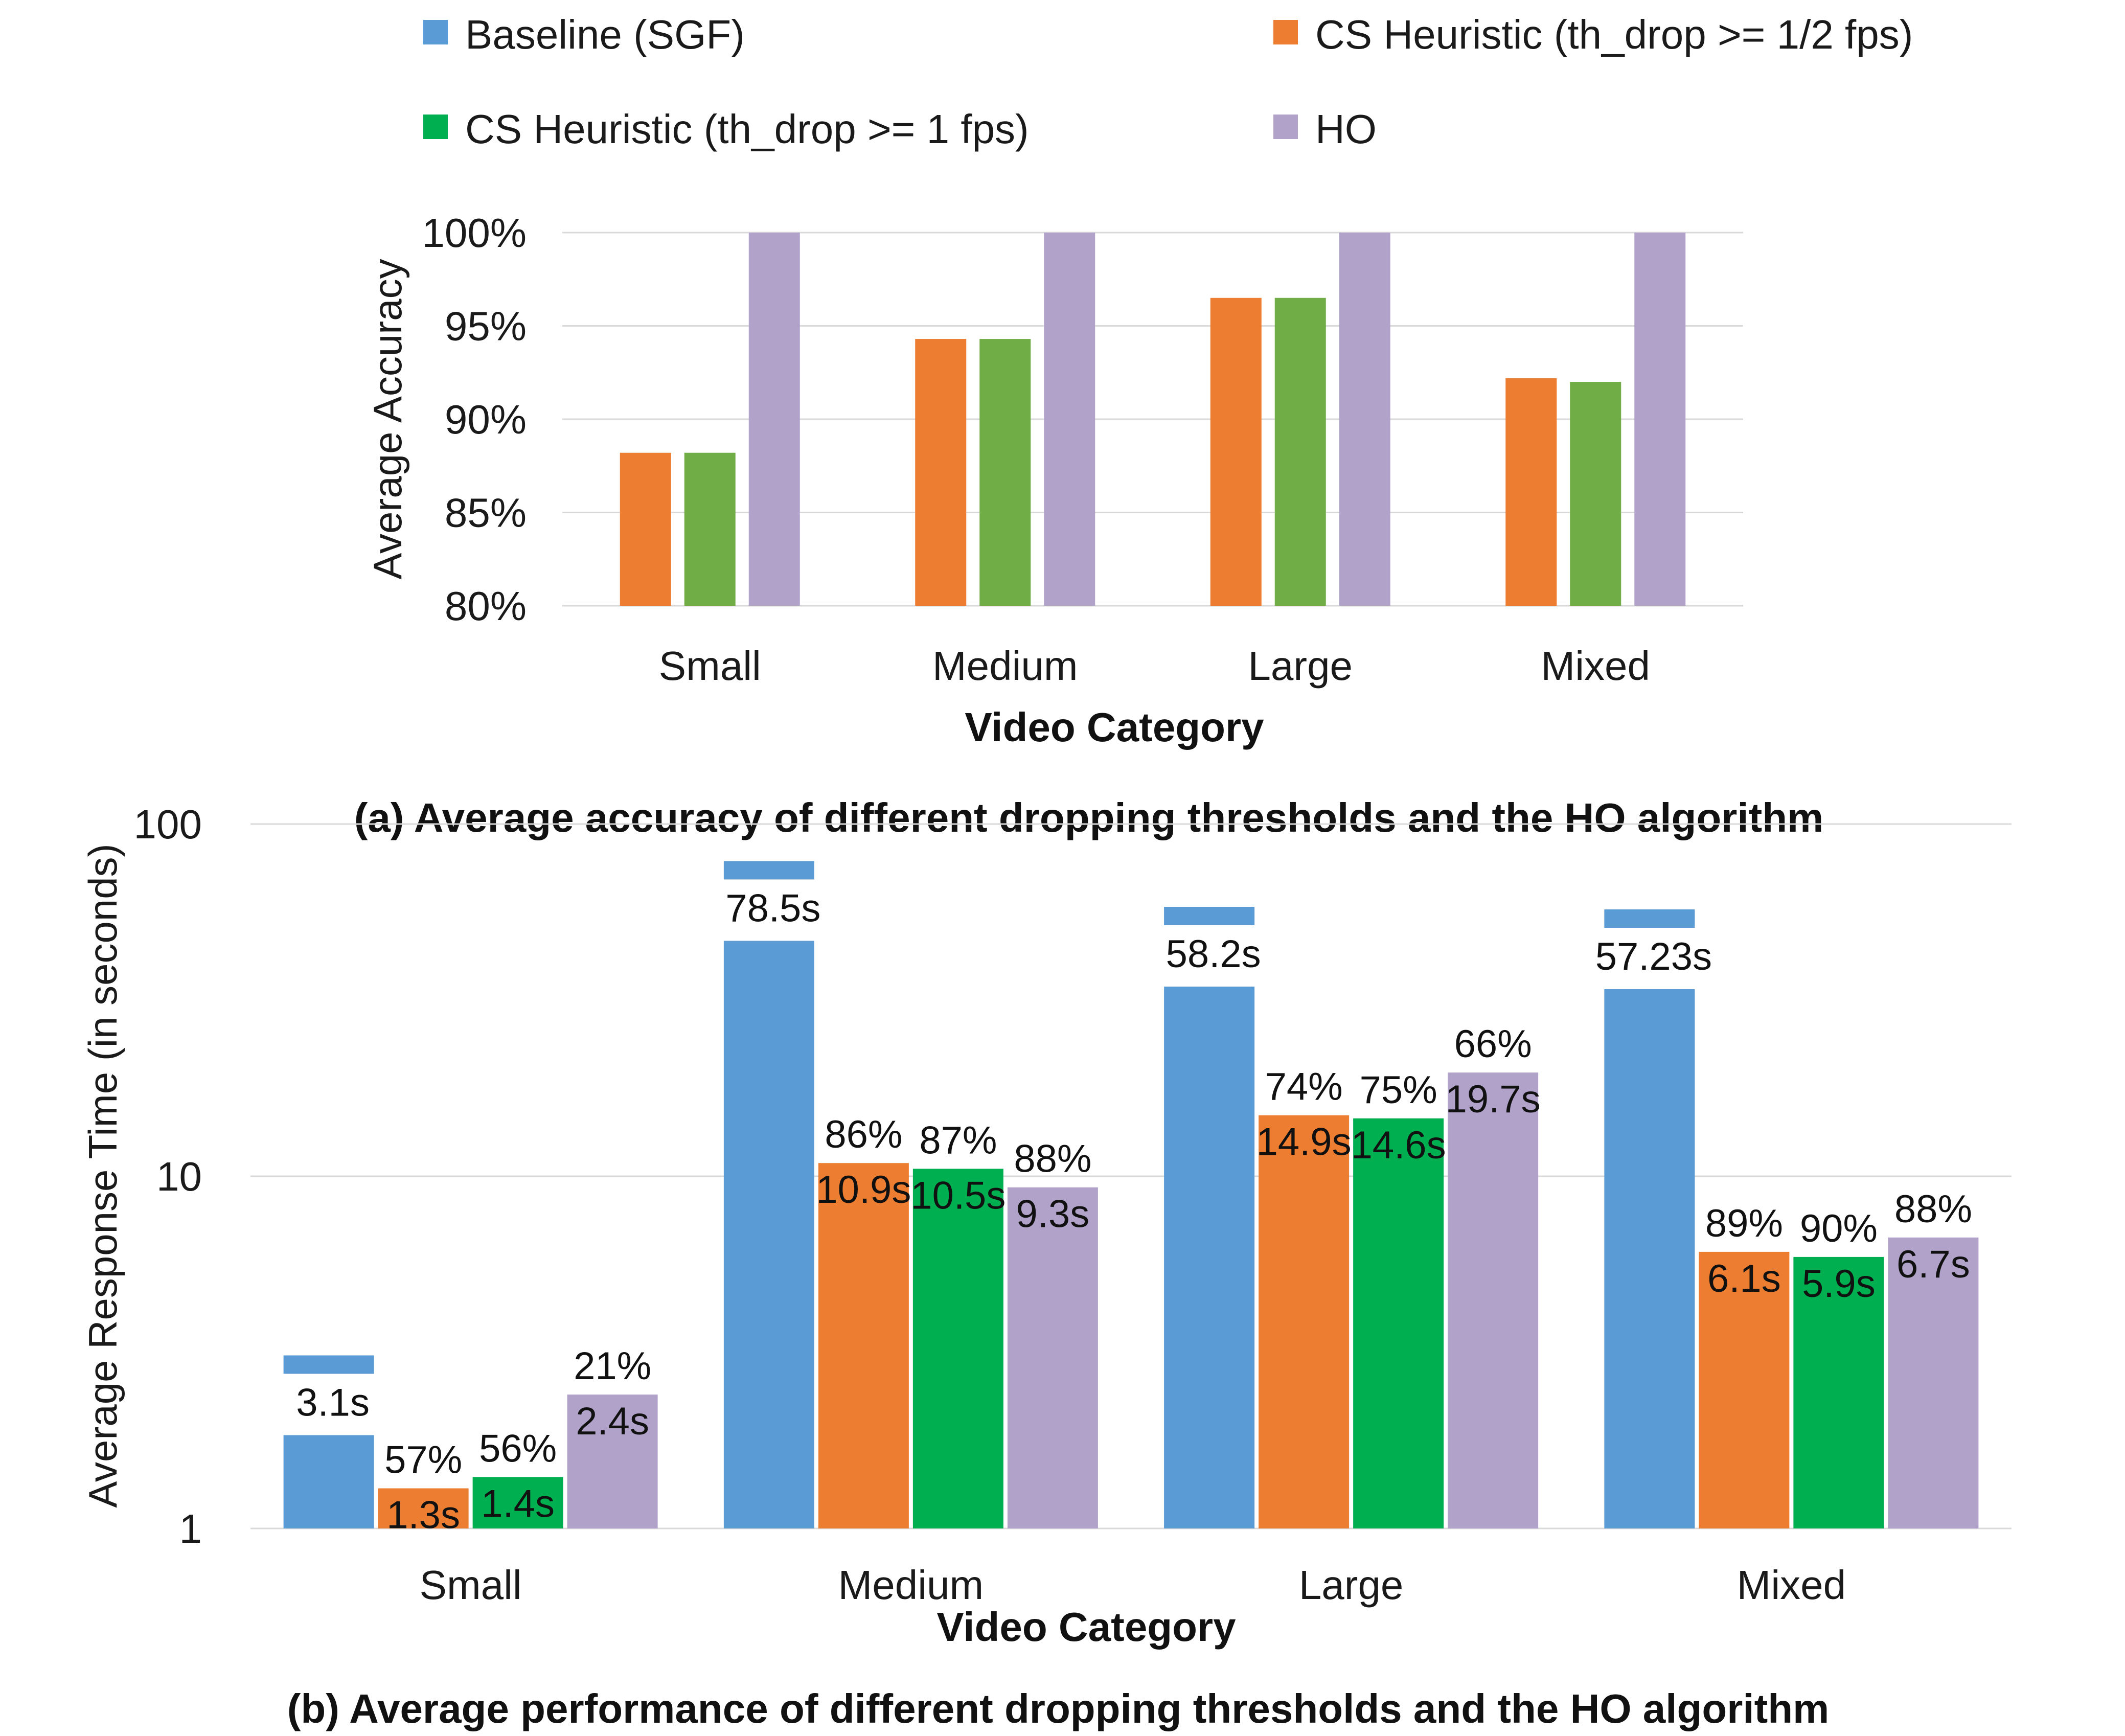 The image size is (2125, 1736). What do you see at coordinates (474, 233) in the screenshot?
I see `chart-a-ytick-label: 100%` at bounding box center [474, 233].